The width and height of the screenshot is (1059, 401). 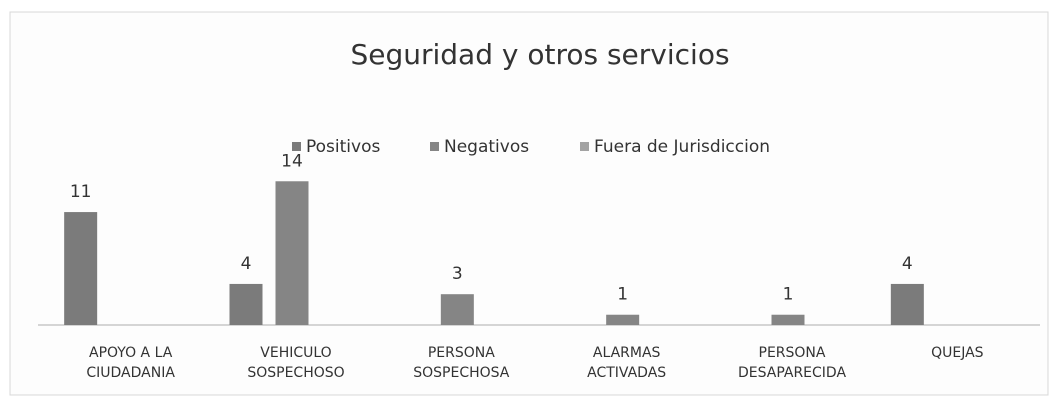 What do you see at coordinates (461, 363) in the screenshot?
I see `x-tick-label: PERSONA SOSPECHOSA` at bounding box center [461, 363].